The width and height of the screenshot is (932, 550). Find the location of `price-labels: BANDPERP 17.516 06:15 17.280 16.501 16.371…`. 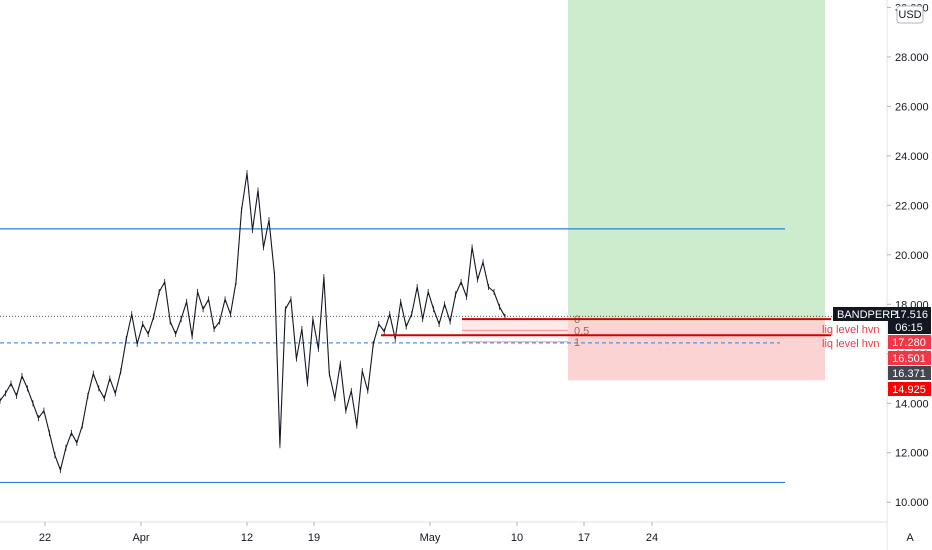

price-labels: BANDPERP 17.516 06:15 17.280 16.501 16.371… is located at coordinates (882, 351).